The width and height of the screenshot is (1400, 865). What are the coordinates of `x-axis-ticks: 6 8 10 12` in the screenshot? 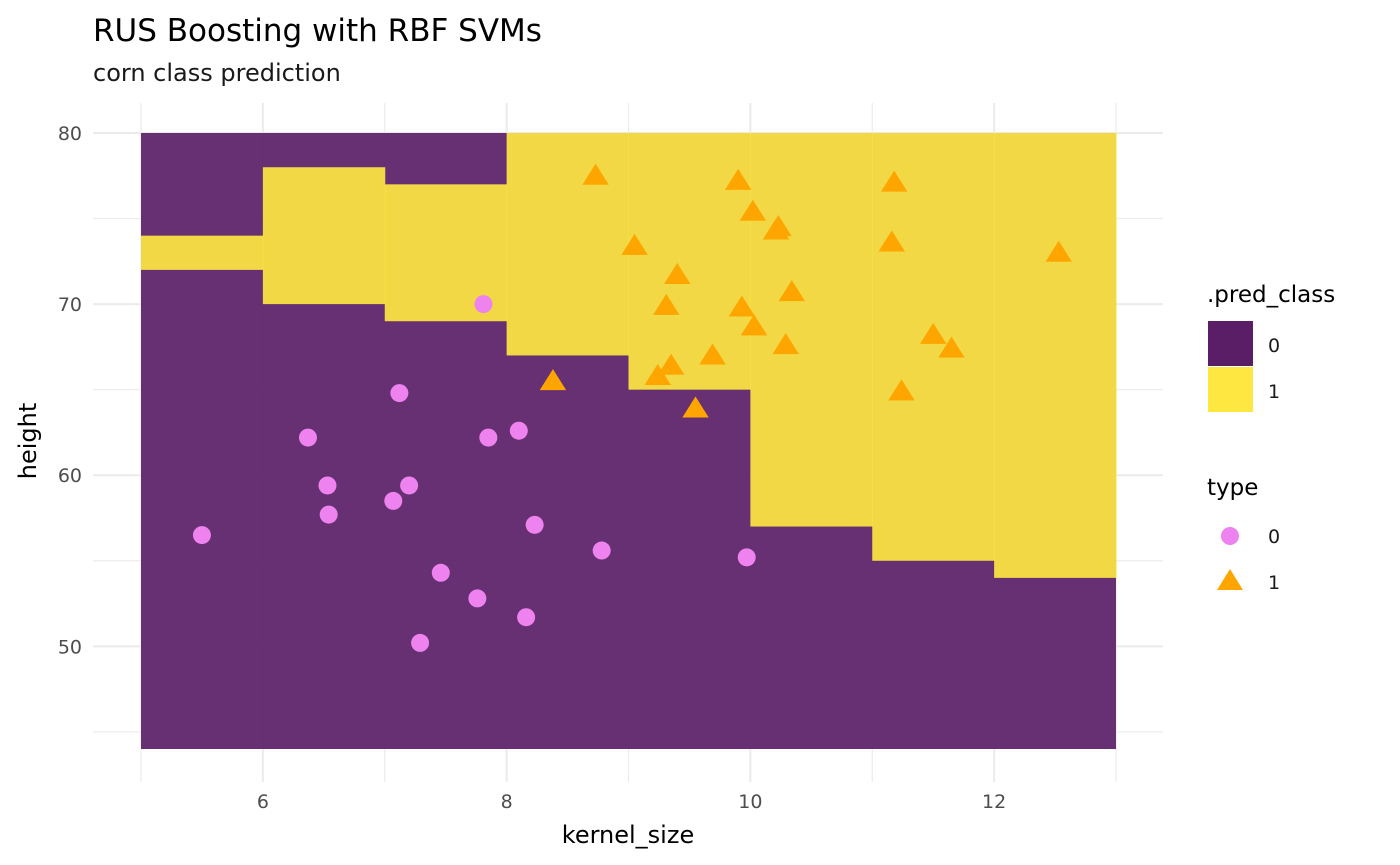 It's located at (631, 802).